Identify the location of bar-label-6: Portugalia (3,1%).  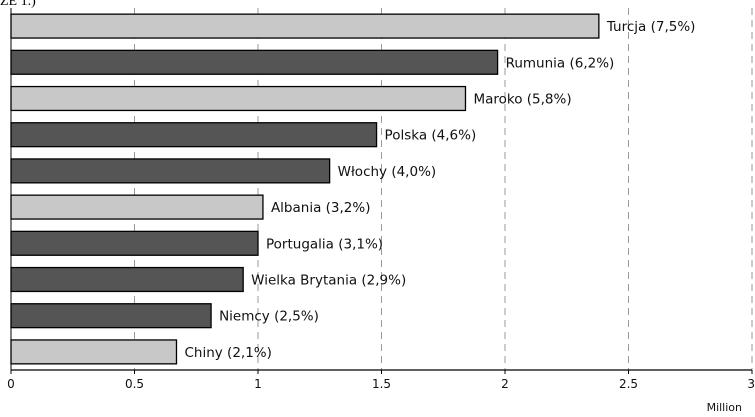
(324, 244).